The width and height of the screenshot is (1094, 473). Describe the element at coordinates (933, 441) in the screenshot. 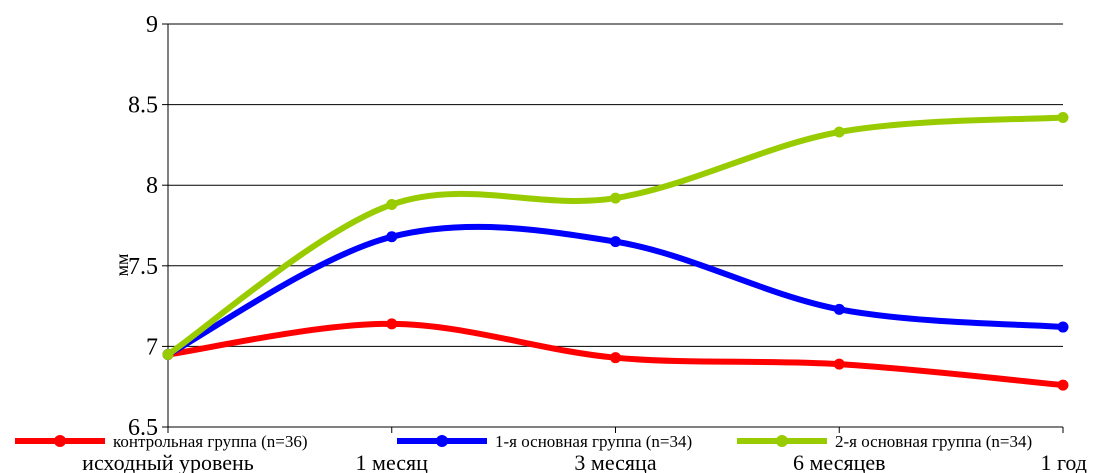

I see `legend-label: 2-я основная группа (n=34)` at that location.